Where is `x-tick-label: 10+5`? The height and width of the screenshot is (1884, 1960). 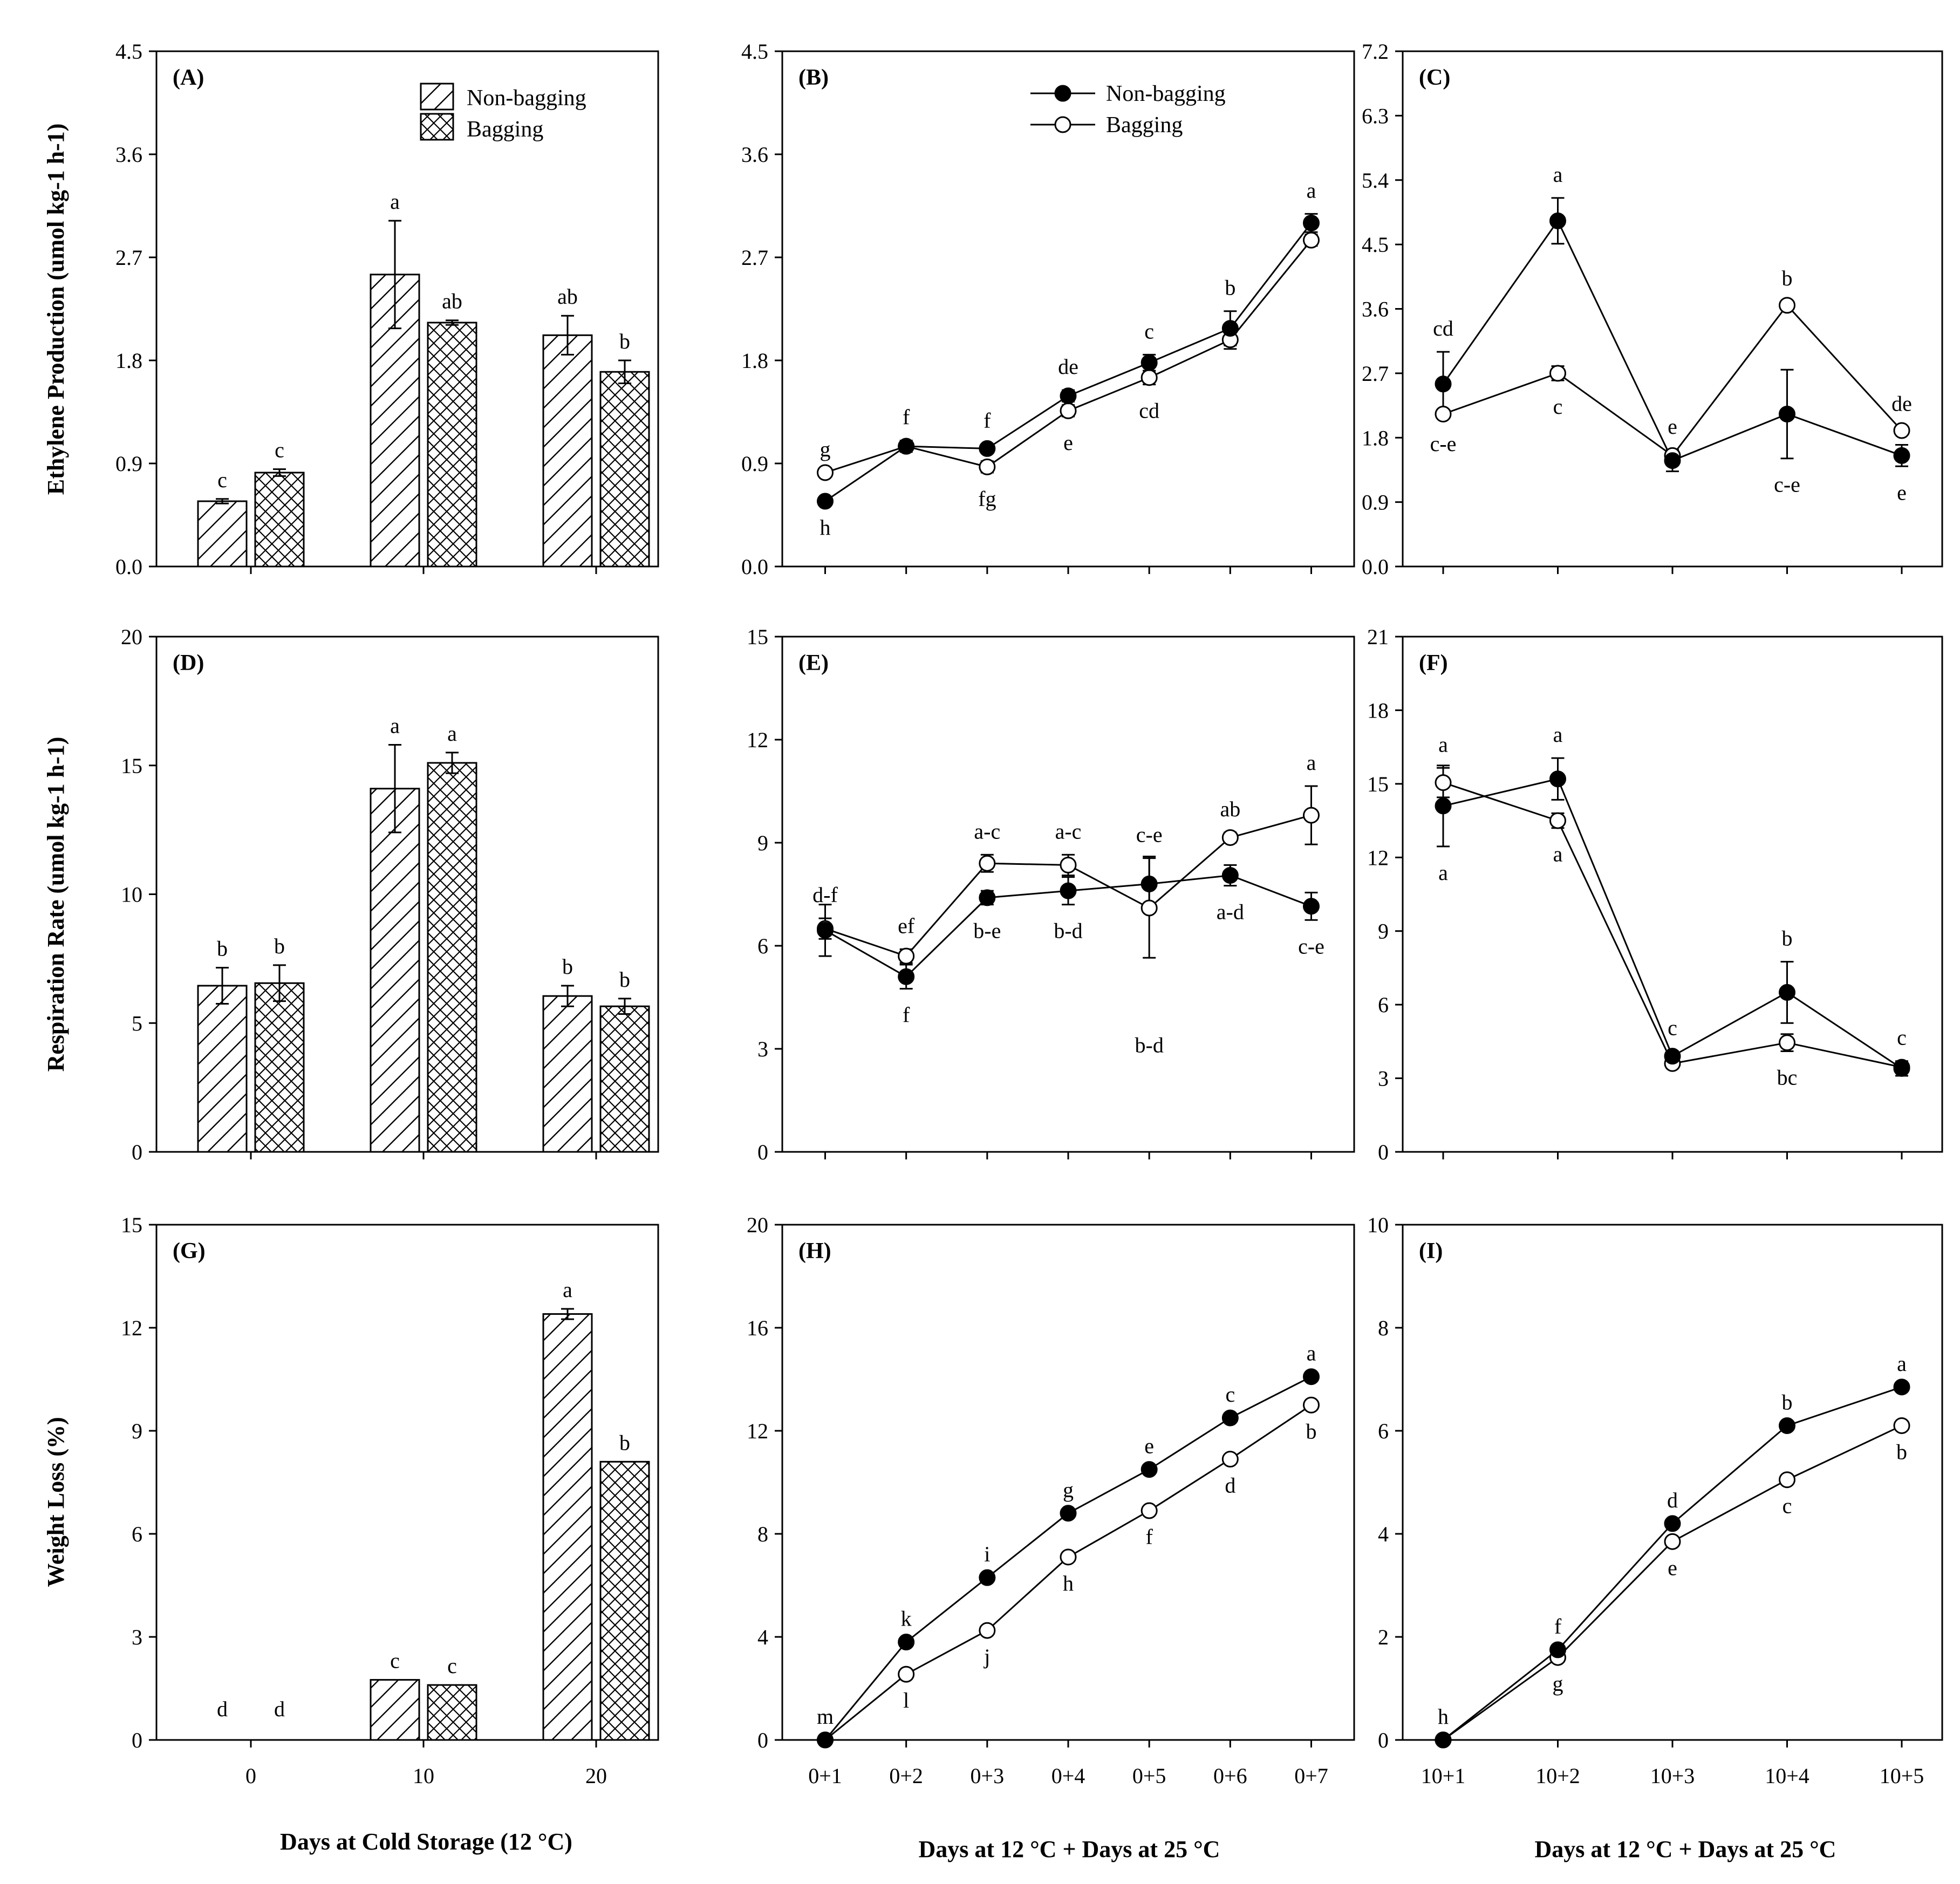
x-tick-label: 10+5 is located at coordinates (1902, 1776).